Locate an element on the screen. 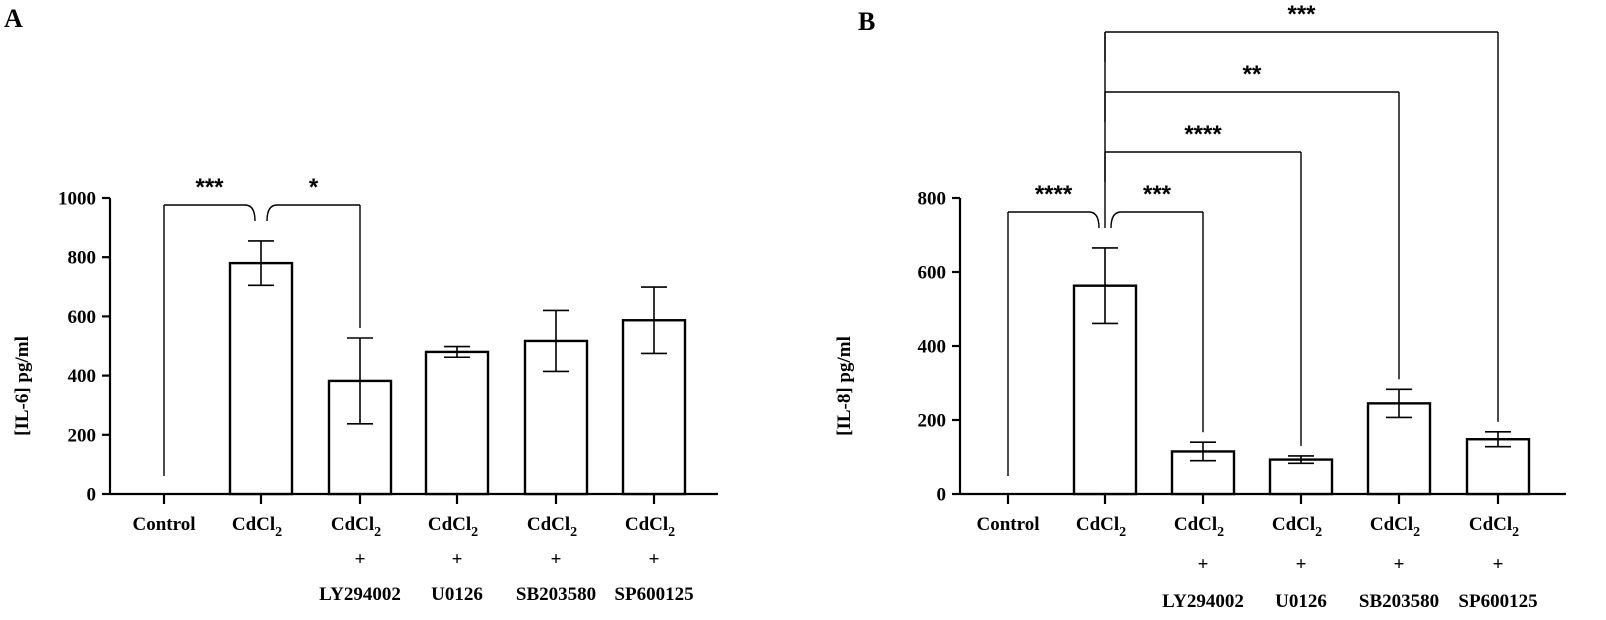 This screenshot has width=1606, height=620. panel-letter: A is located at coordinates (13, 18).